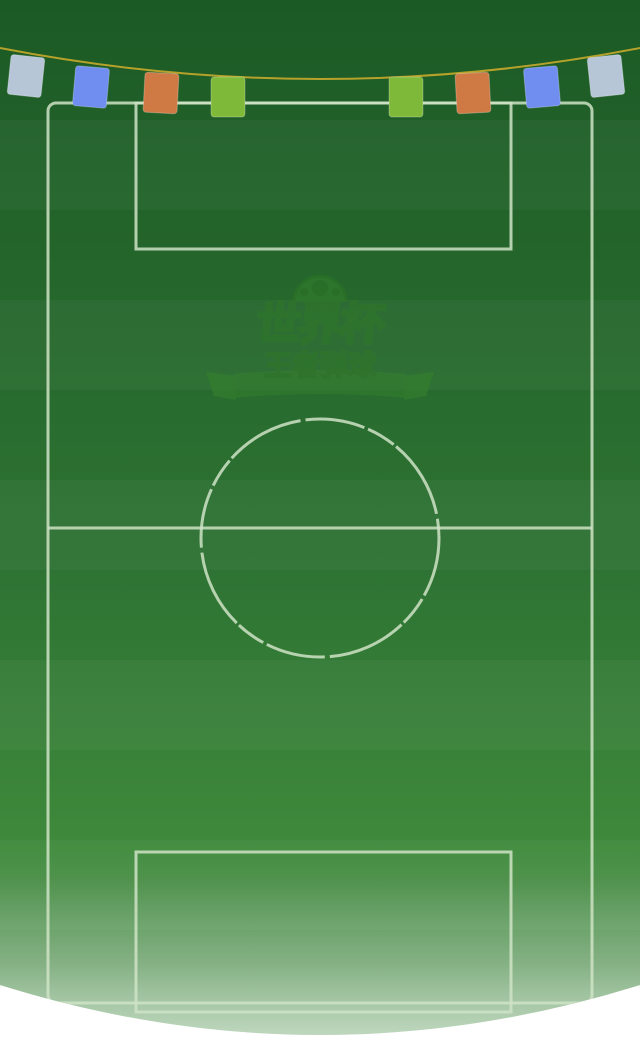  What do you see at coordinates (323, 932) in the screenshot?
I see `bottom-penalty-box` at bounding box center [323, 932].